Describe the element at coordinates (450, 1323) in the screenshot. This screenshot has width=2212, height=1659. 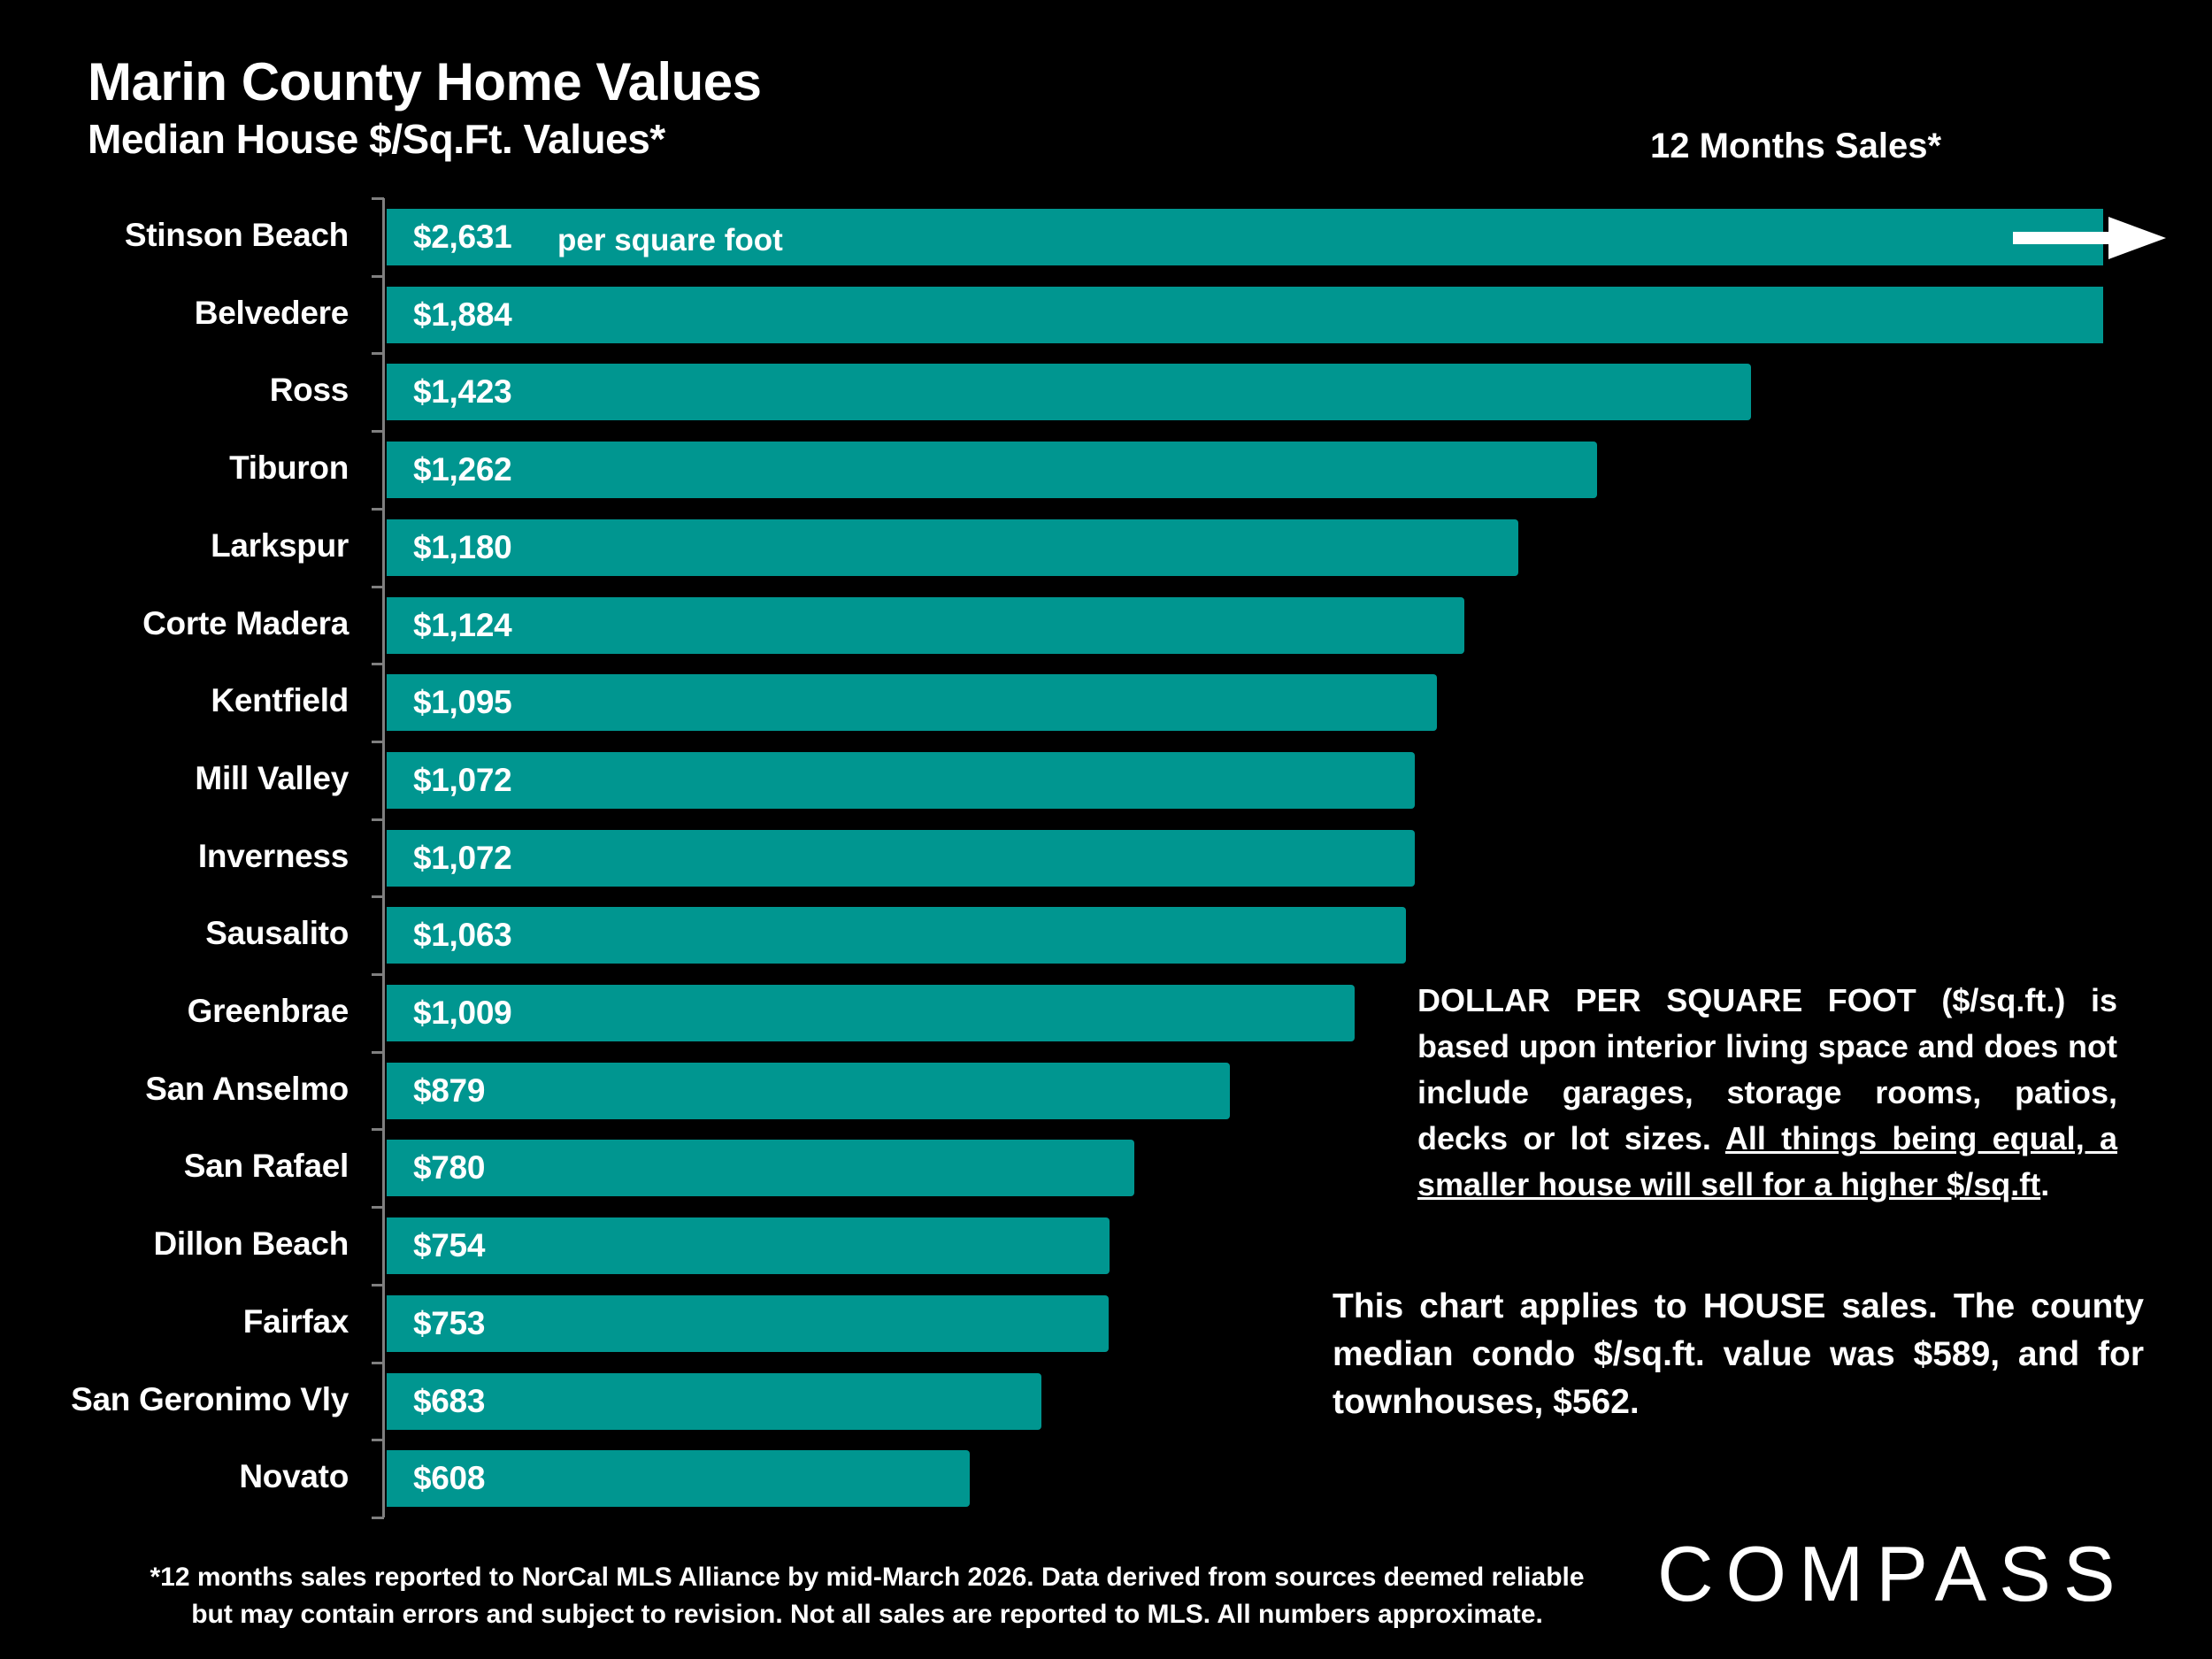
I see `data-label: $753` at that location.